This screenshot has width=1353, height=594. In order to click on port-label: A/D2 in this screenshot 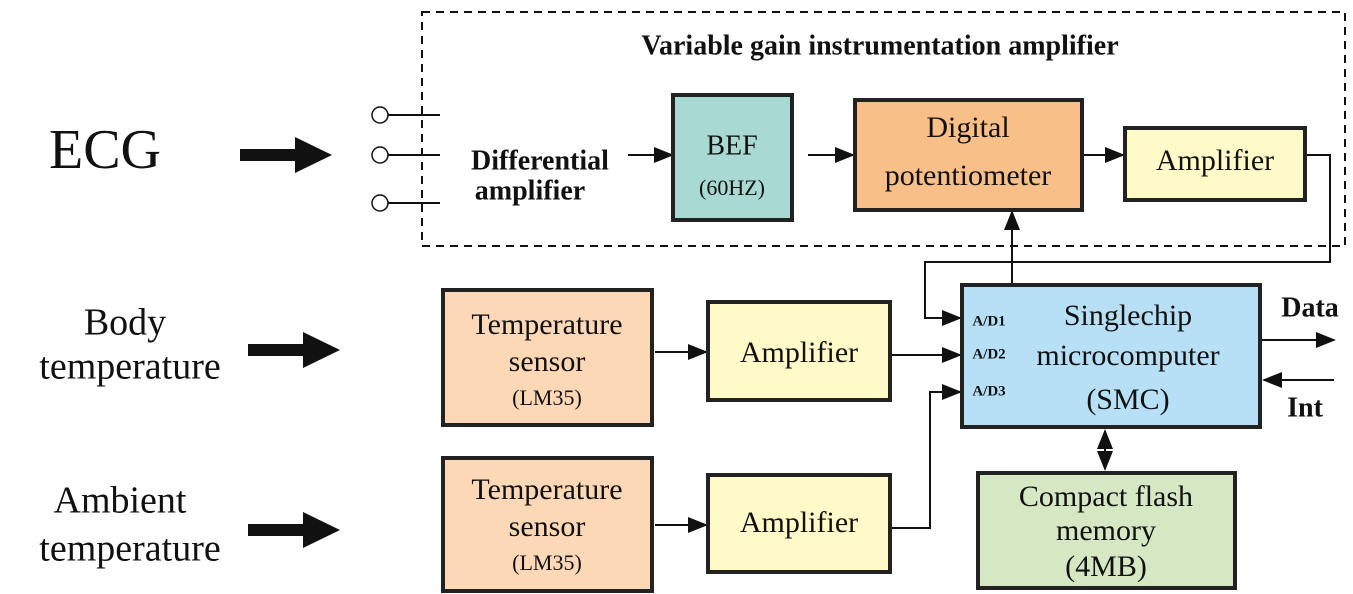, I will do `click(988, 354)`.